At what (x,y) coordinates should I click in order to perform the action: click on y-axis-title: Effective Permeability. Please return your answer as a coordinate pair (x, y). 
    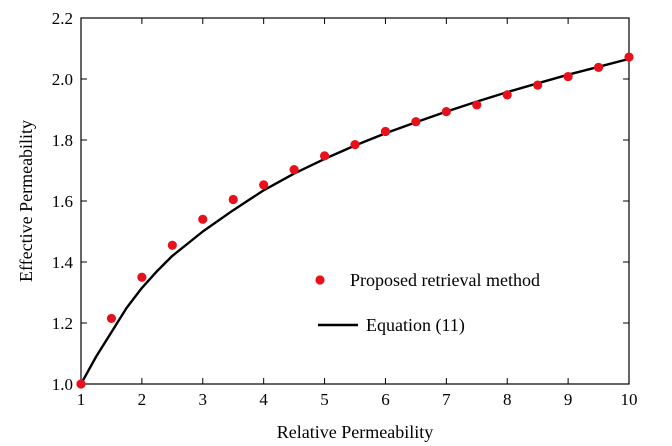
    Looking at the image, I should click on (26, 201).